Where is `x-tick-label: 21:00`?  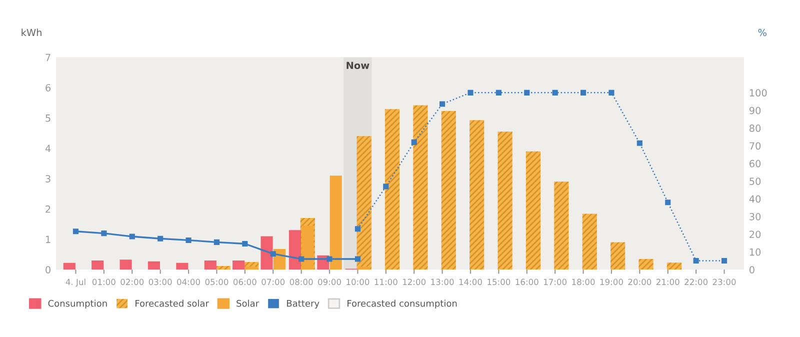 x-tick-label: 21:00 is located at coordinates (668, 282).